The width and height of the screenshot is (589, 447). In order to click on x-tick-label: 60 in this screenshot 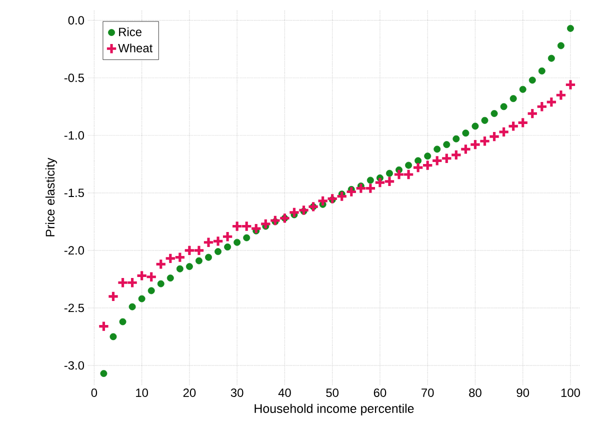, I will do `click(380, 392)`.